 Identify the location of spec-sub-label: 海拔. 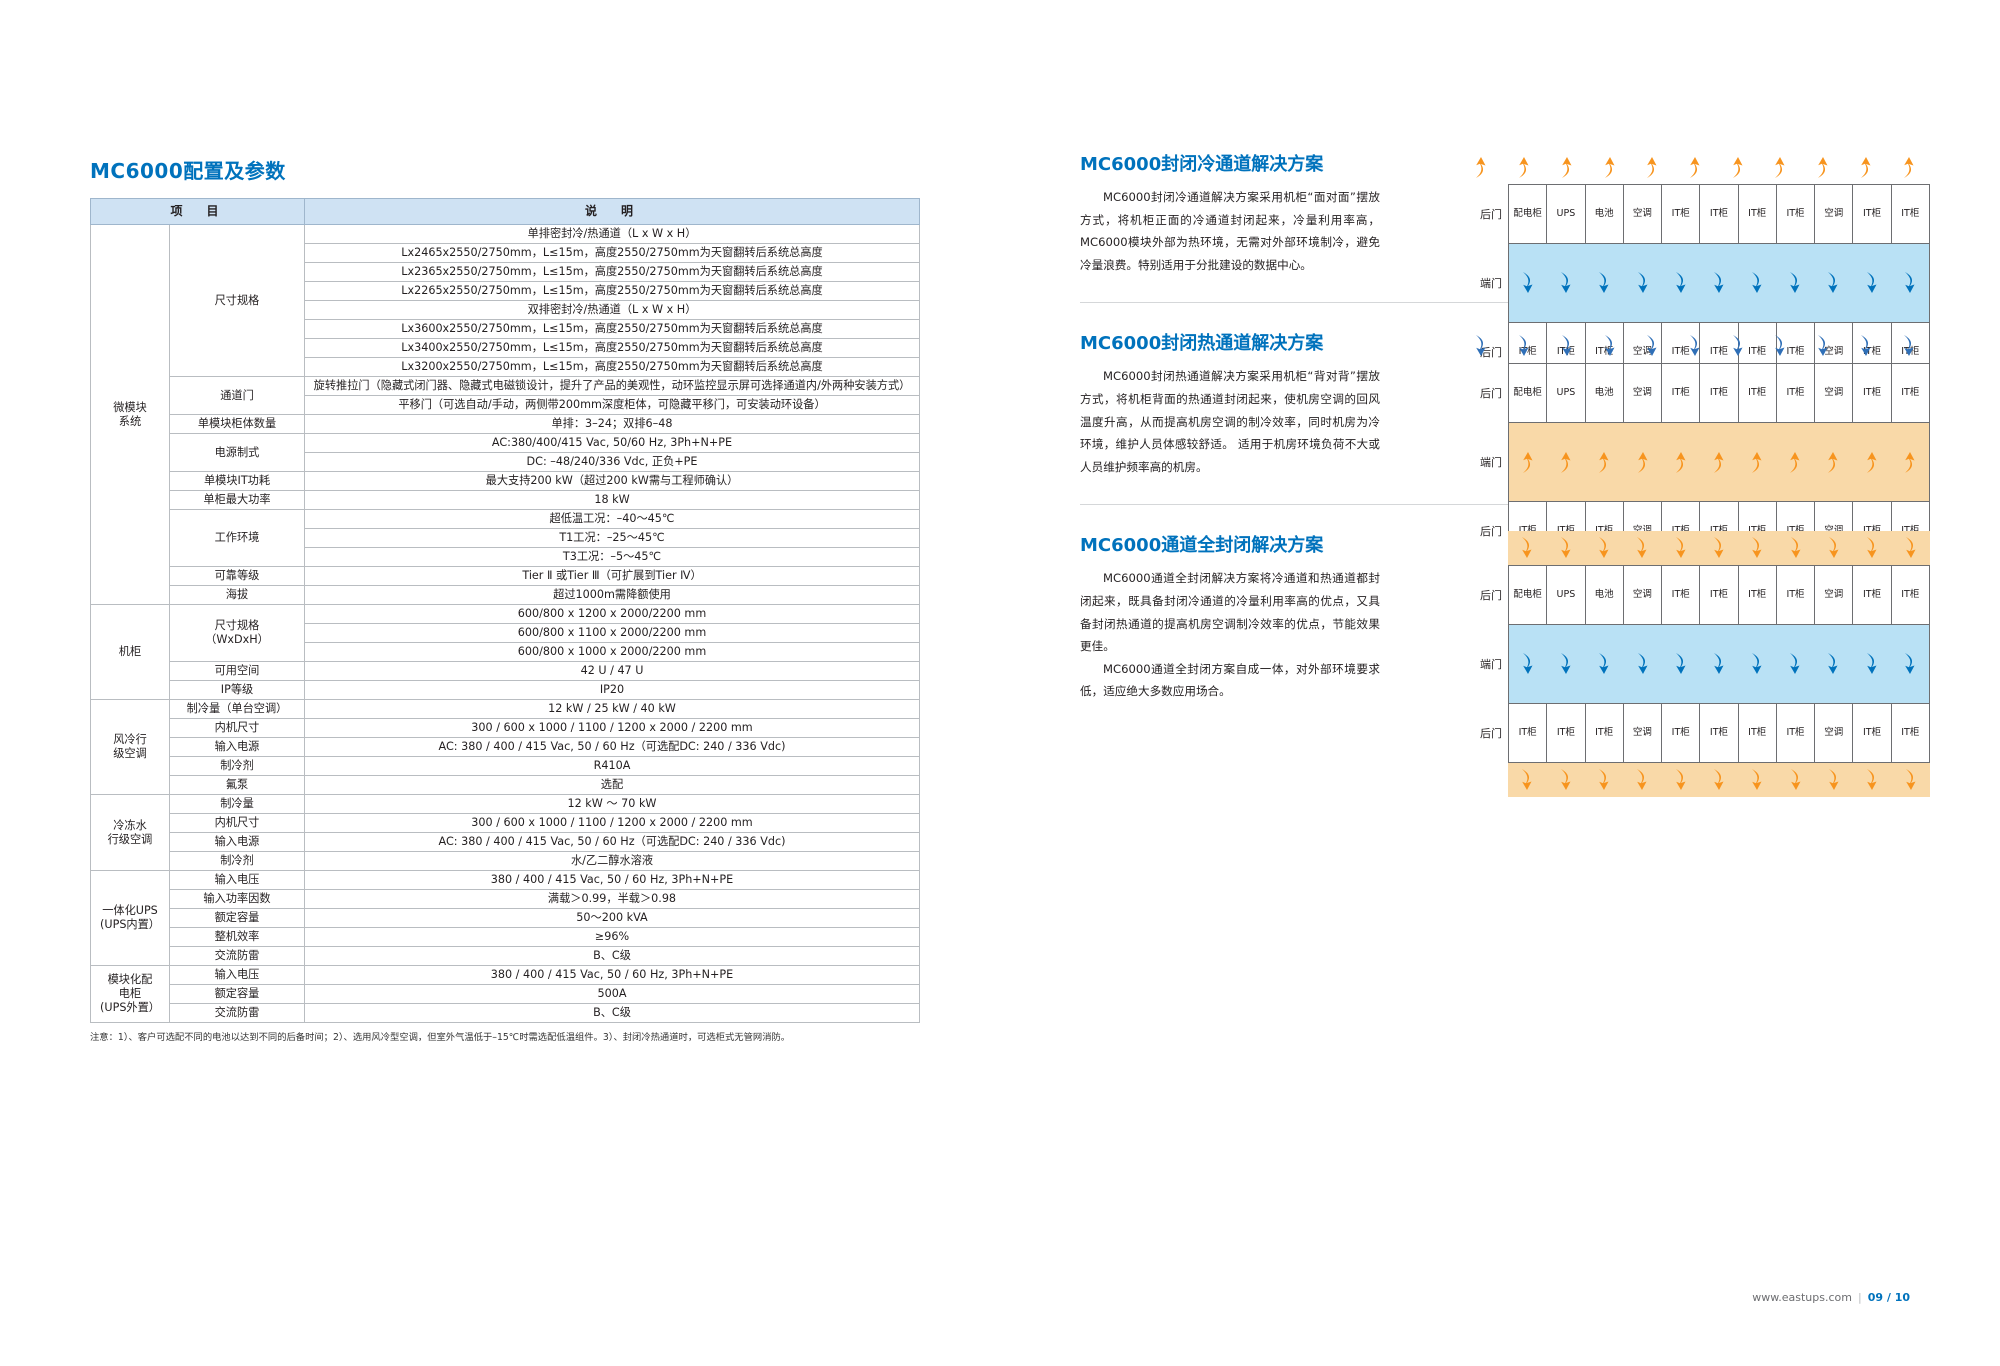
(237, 595).